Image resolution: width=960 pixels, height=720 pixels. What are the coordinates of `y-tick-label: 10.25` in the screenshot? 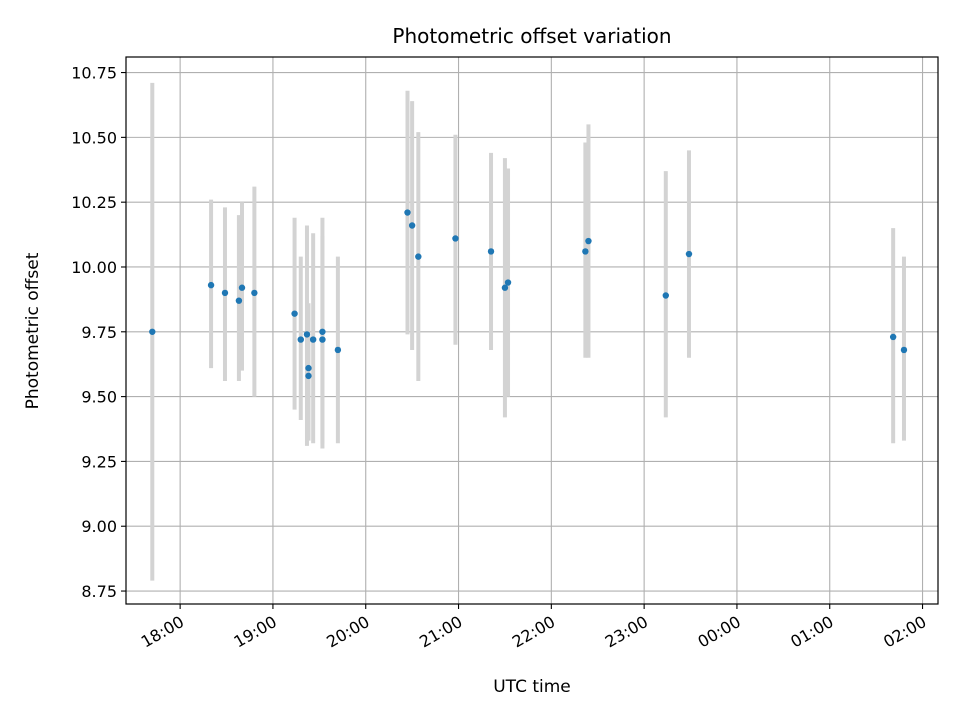 It's located at (94, 202).